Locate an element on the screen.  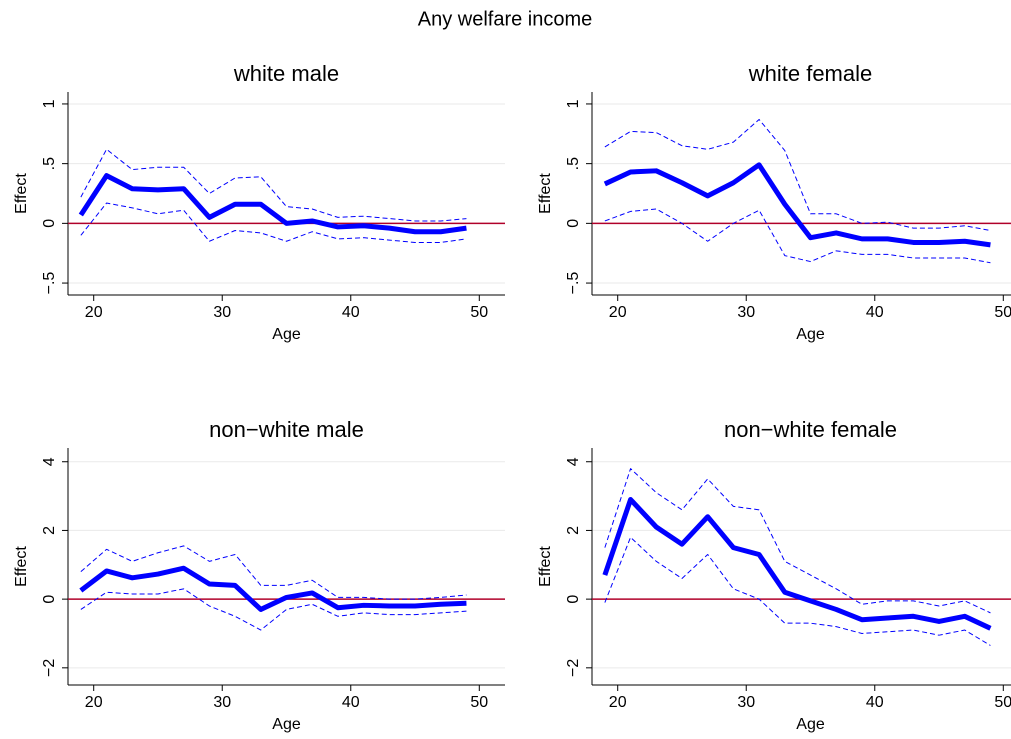
figure-title: Any welfare income is located at coordinates (505, 19).